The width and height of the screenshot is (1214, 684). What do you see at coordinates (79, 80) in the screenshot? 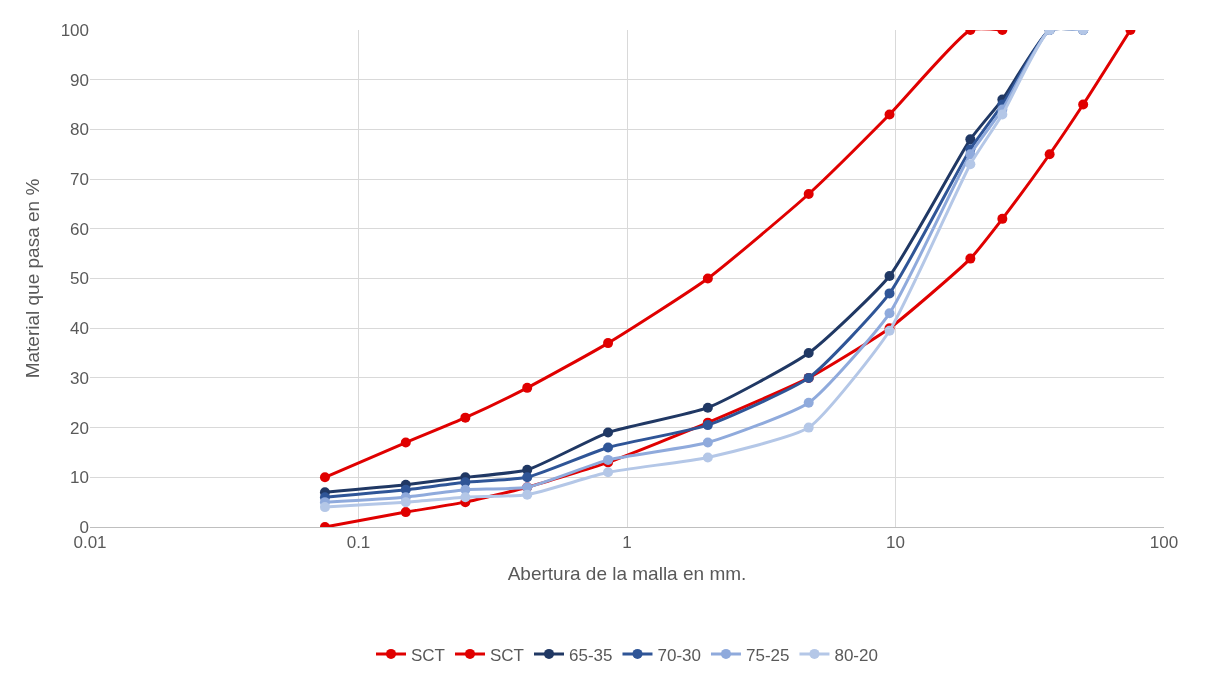
I see `y-tick-label: 90` at bounding box center [79, 80].